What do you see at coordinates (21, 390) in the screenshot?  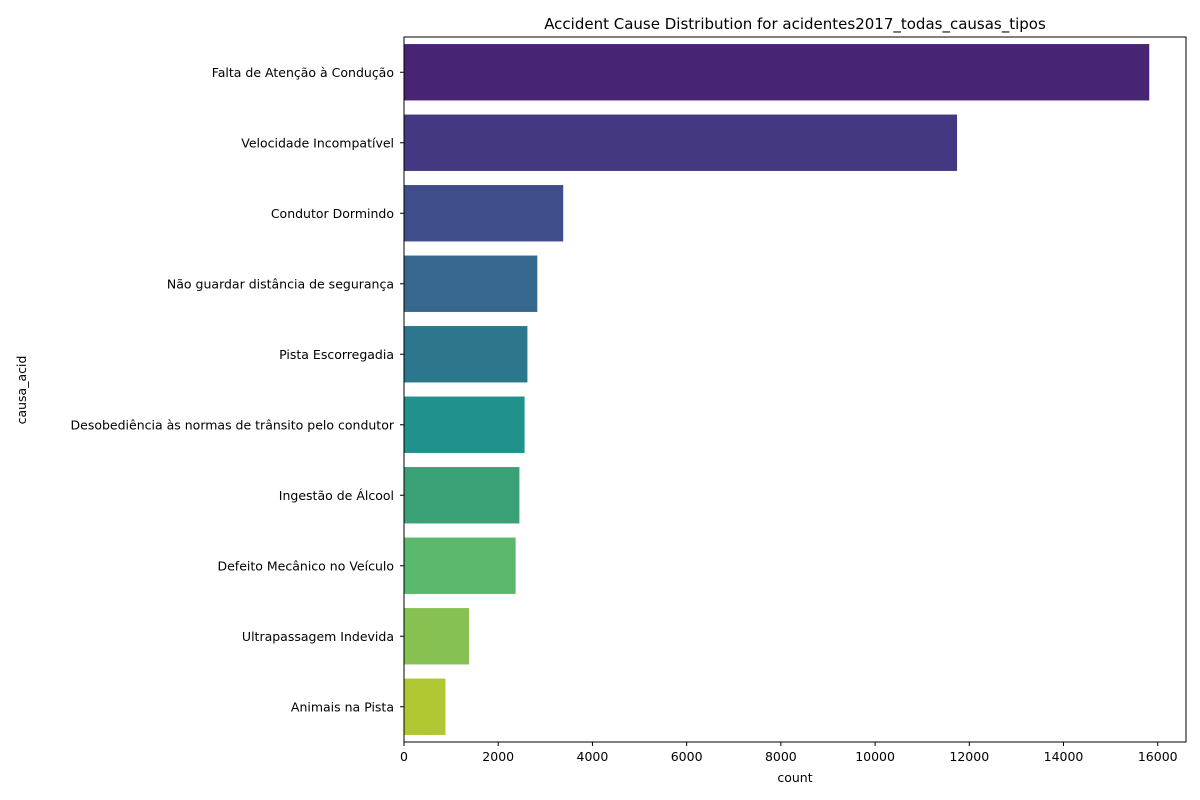 I see `y-axis-title: causa_acid` at bounding box center [21, 390].